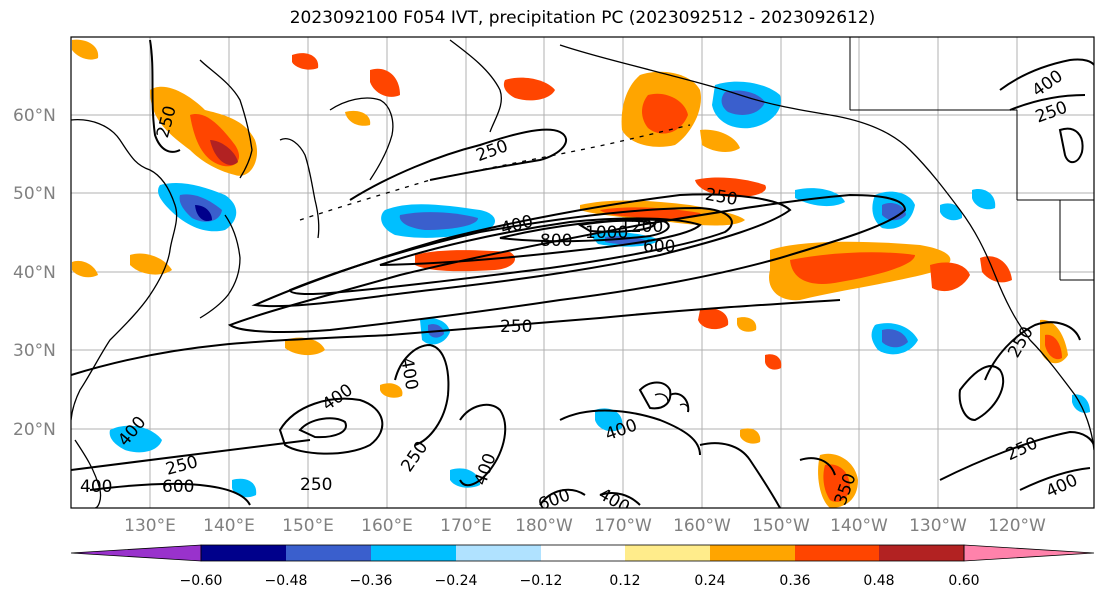  Describe the element at coordinates (859, 526) in the screenshot. I see `lon-label: 140°W` at that location.